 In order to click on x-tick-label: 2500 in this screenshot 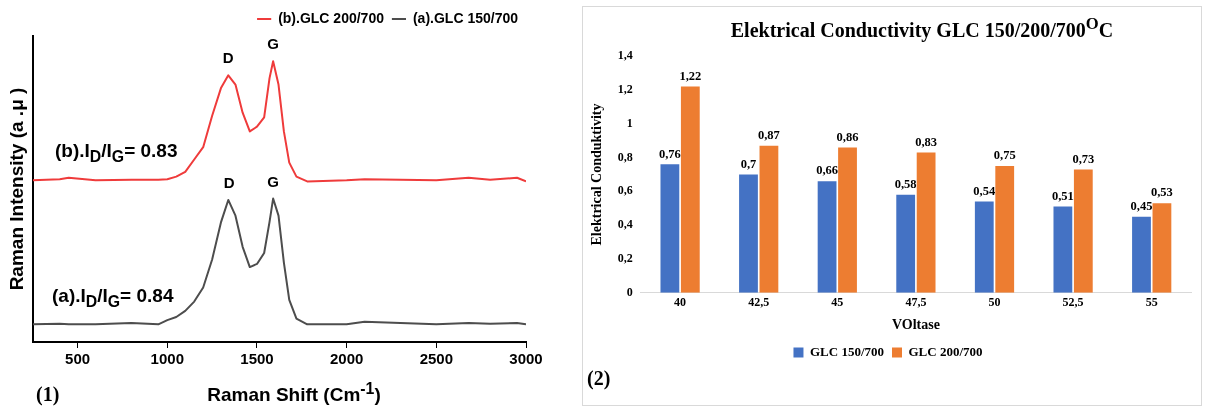, I will do `click(436, 359)`.